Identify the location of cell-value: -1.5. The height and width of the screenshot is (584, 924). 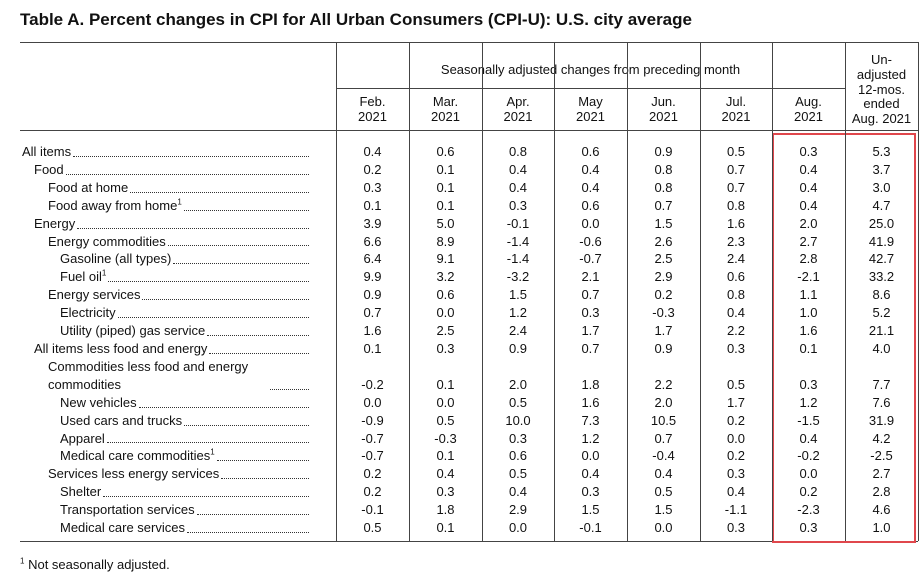
(808, 420).